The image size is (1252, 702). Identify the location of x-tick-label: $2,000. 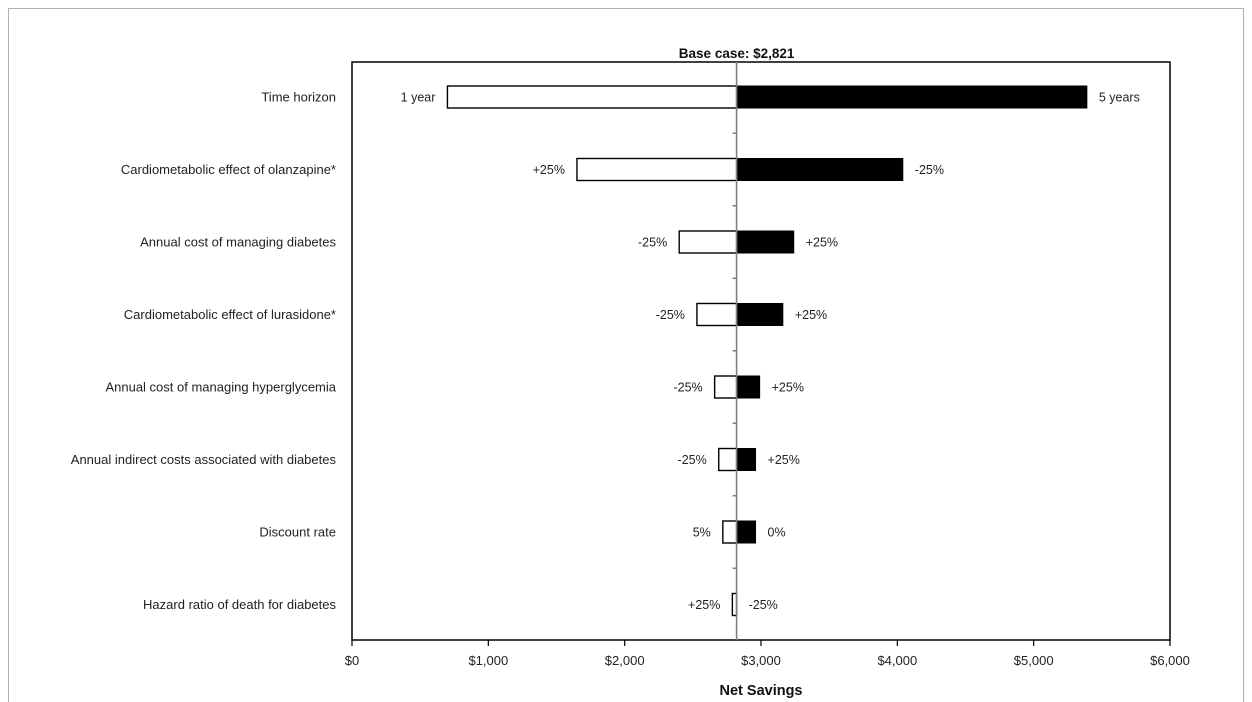
(625, 660).